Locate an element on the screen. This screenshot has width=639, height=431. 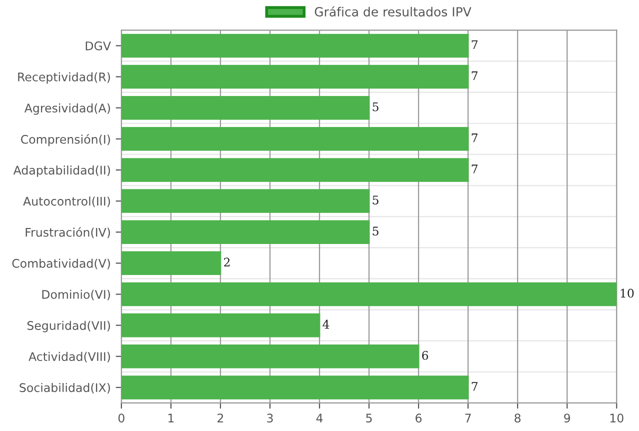
y-tick-label: Combatividad(V) is located at coordinates (61, 264).